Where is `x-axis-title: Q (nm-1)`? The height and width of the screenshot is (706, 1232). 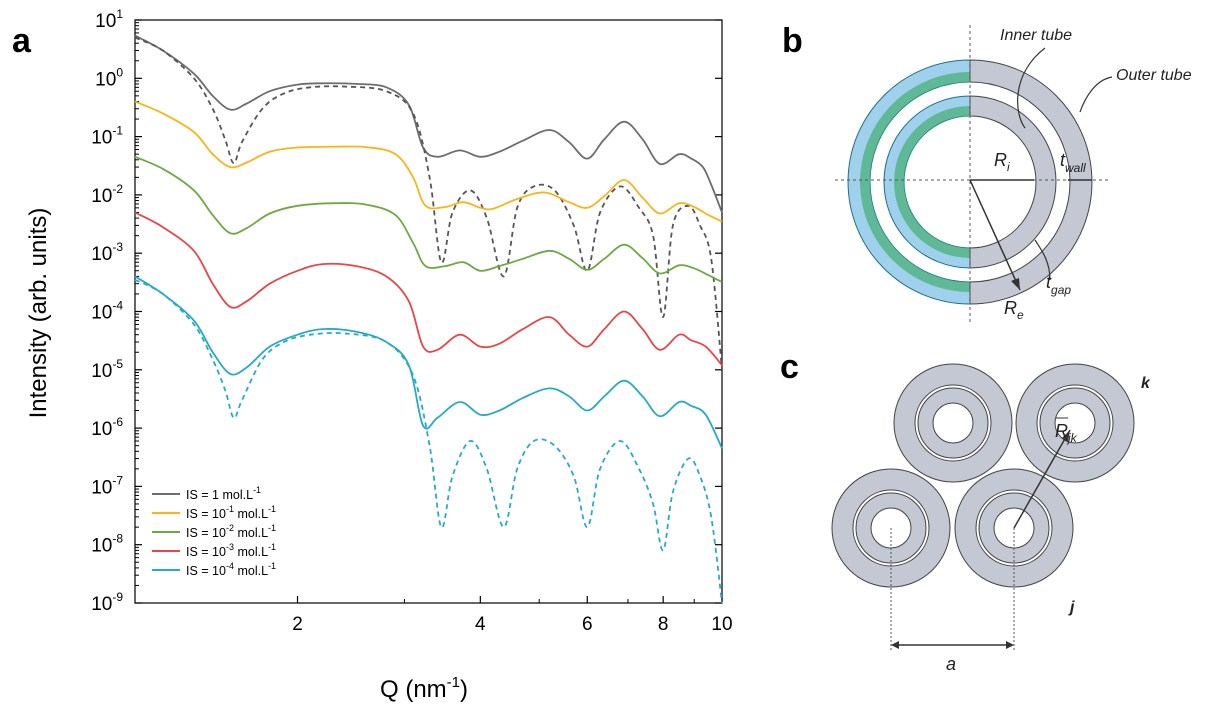 x-axis-title: Q (nm-1) is located at coordinates (424, 688).